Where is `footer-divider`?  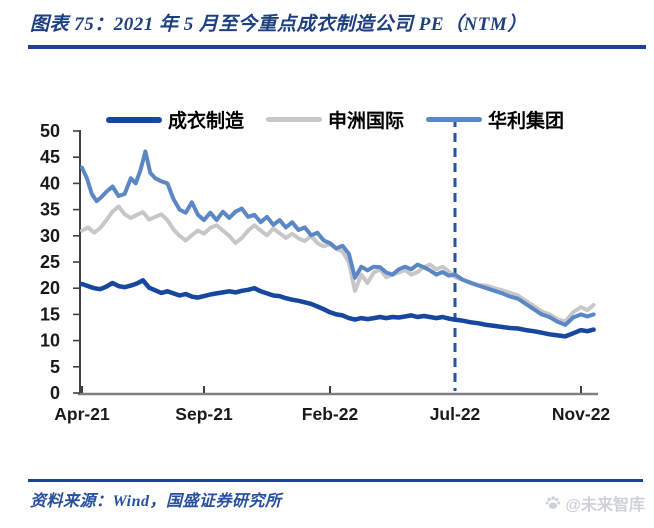
footer-divider is located at coordinates (335, 480).